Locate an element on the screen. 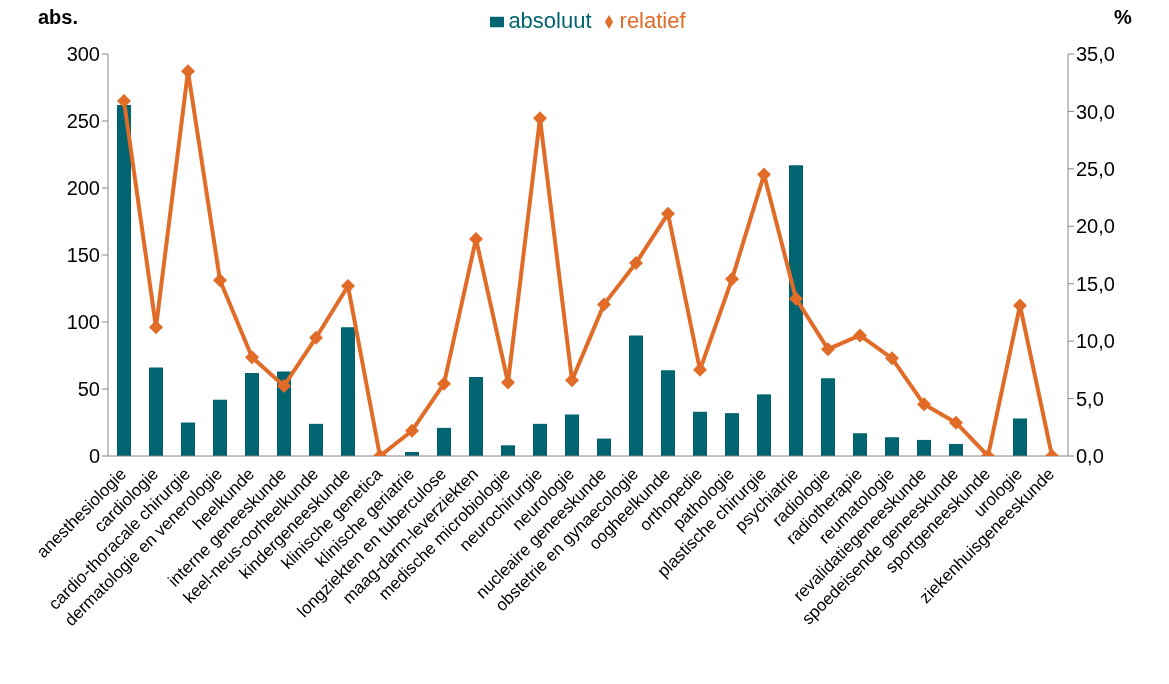 This screenshot has height=684, width=1169. y-tick-label: 300 is located at coordinates (83, 54).